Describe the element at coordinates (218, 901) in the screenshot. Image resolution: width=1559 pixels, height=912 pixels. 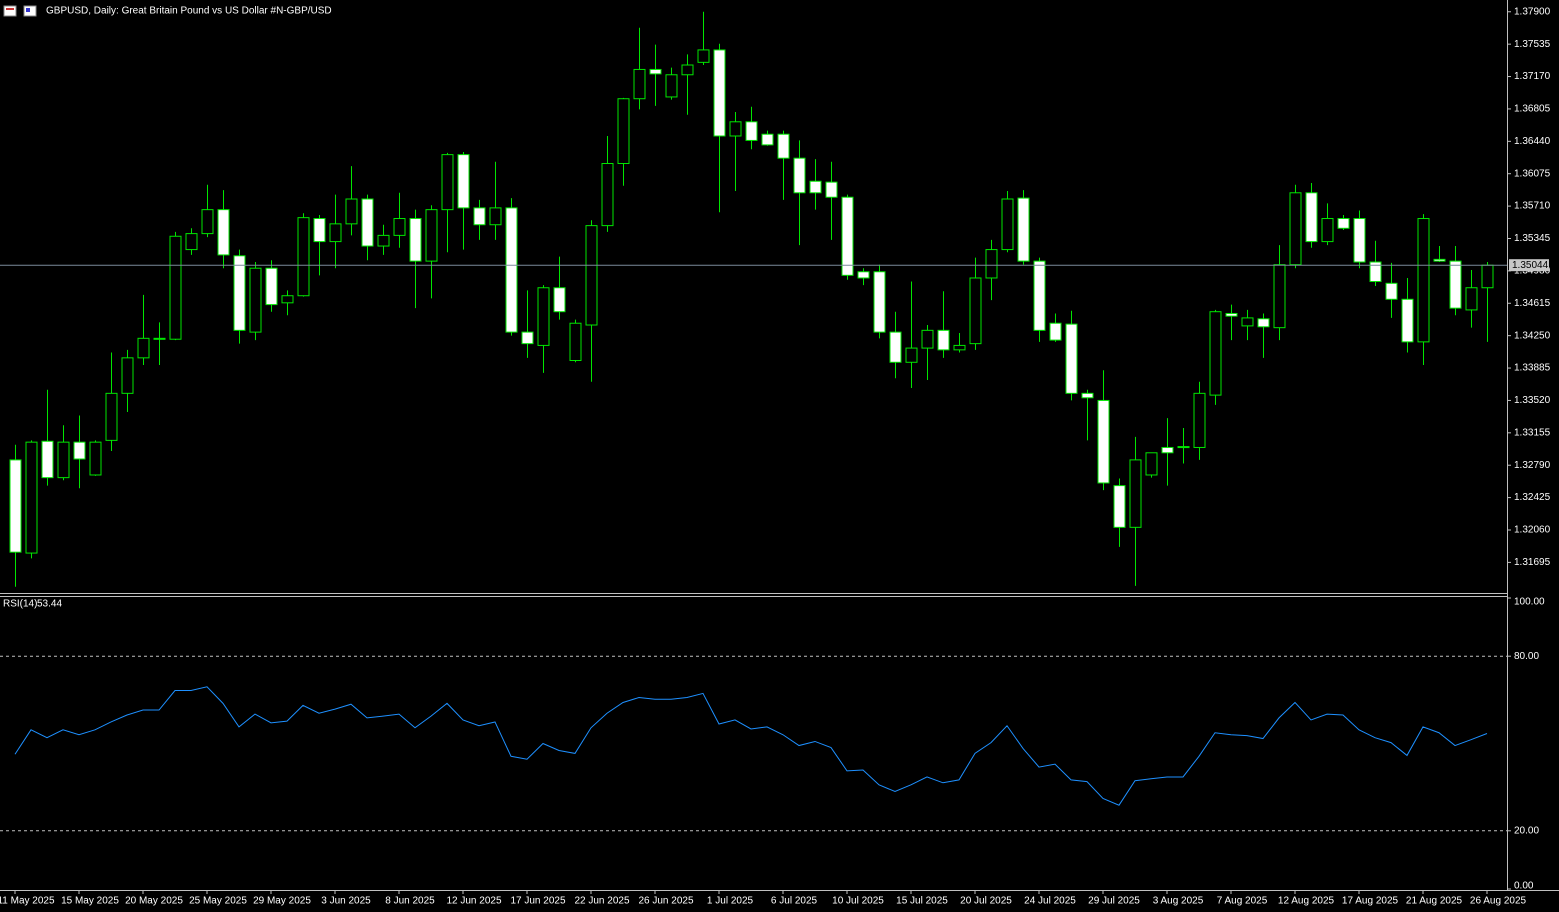
I see `x-tick-label: 25 May 2025` at that location.